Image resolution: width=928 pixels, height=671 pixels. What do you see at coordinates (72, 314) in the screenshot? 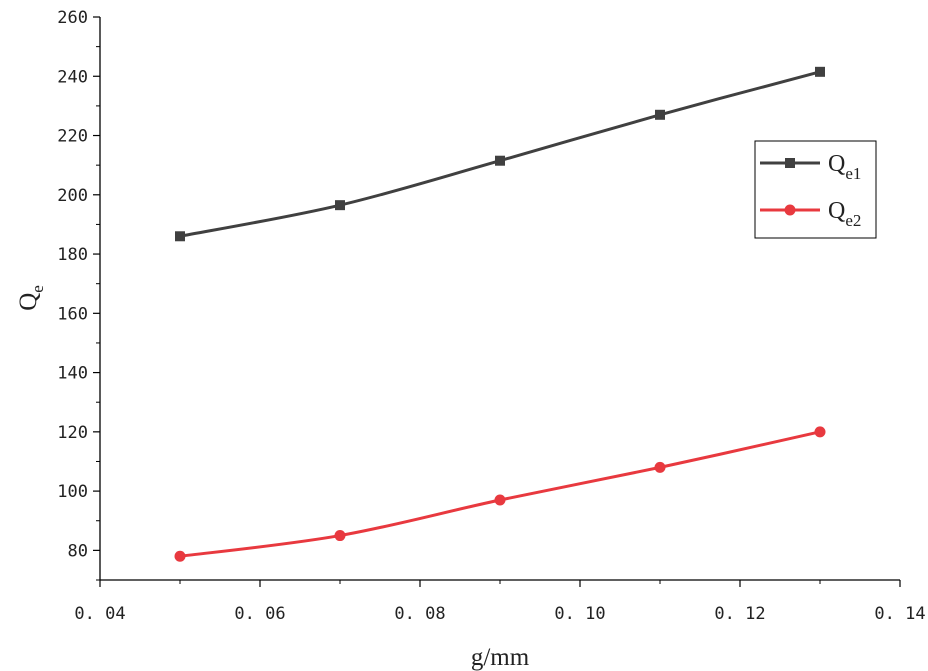
I see `y-tick-label: 160` at bounding box center [72, 314].